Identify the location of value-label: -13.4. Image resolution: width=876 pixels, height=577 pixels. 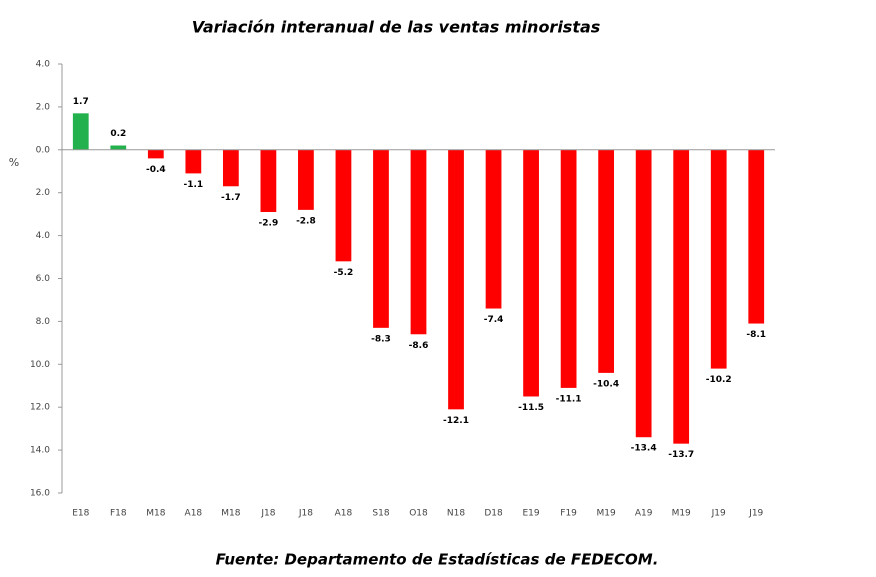
(644, 449).